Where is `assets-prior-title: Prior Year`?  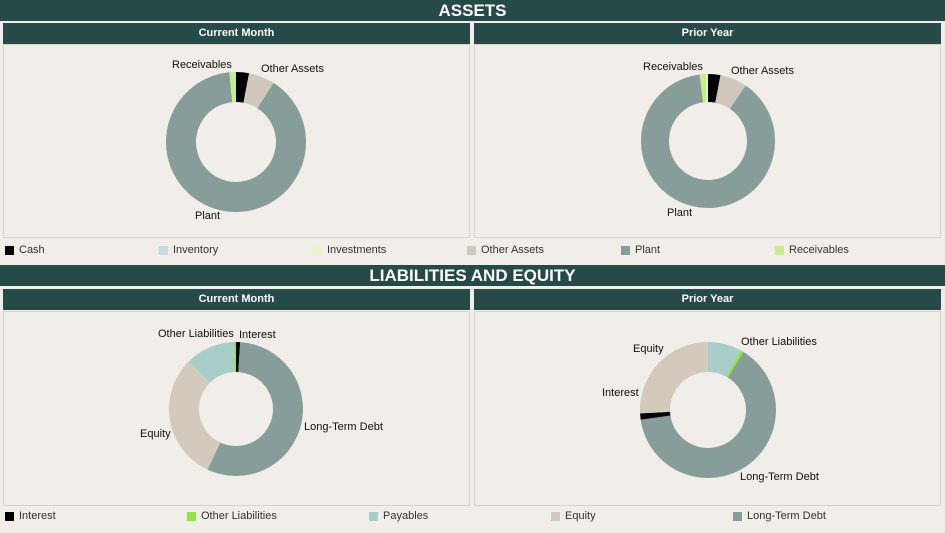
assets-prior-title: Prior Year is located at coordinates (707, 33).